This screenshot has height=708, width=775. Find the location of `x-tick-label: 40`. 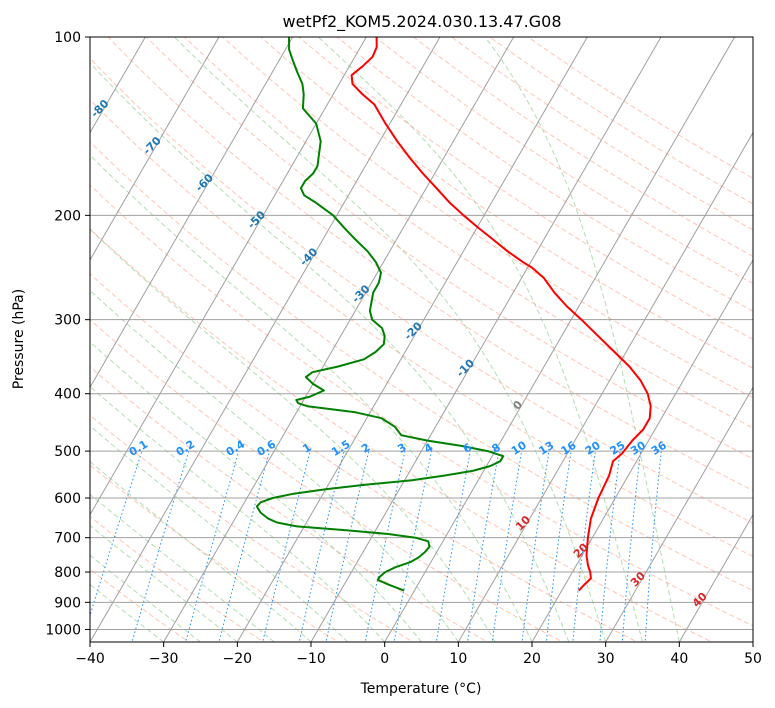

x-tick-label: 40 is located at coordinates (679, 659).